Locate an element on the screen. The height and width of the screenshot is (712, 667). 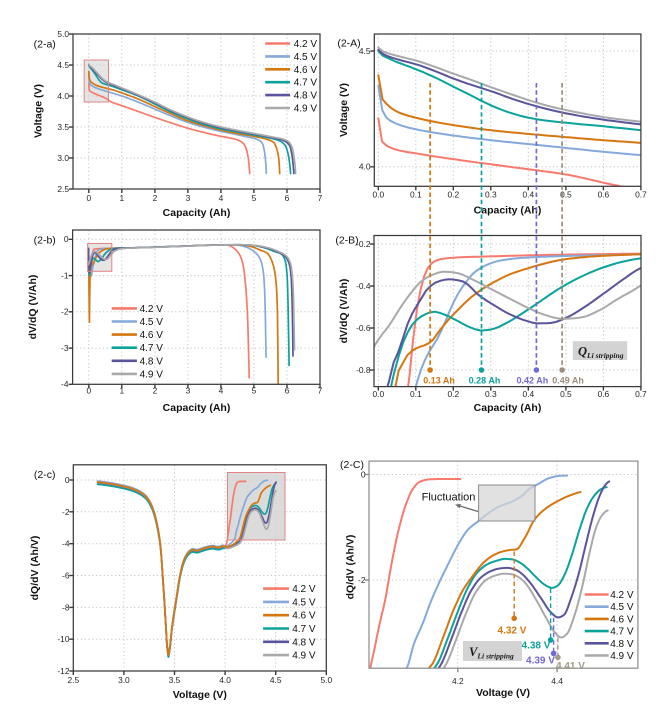
svg-text: -6 is located at coordinates (66, 576).